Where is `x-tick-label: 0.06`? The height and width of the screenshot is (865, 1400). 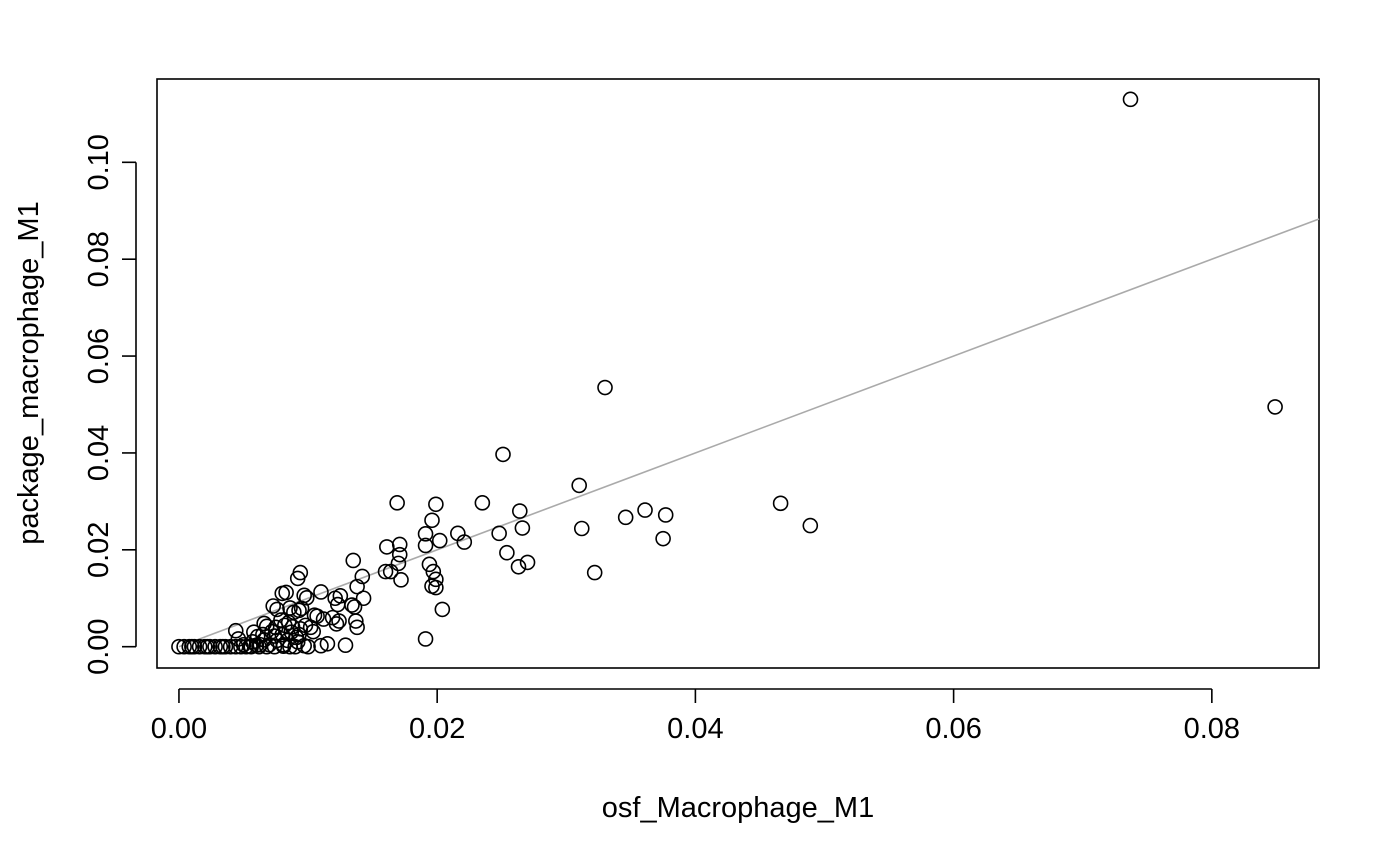
x-tick-label: 0.06 is located at coordinates (953, 729).